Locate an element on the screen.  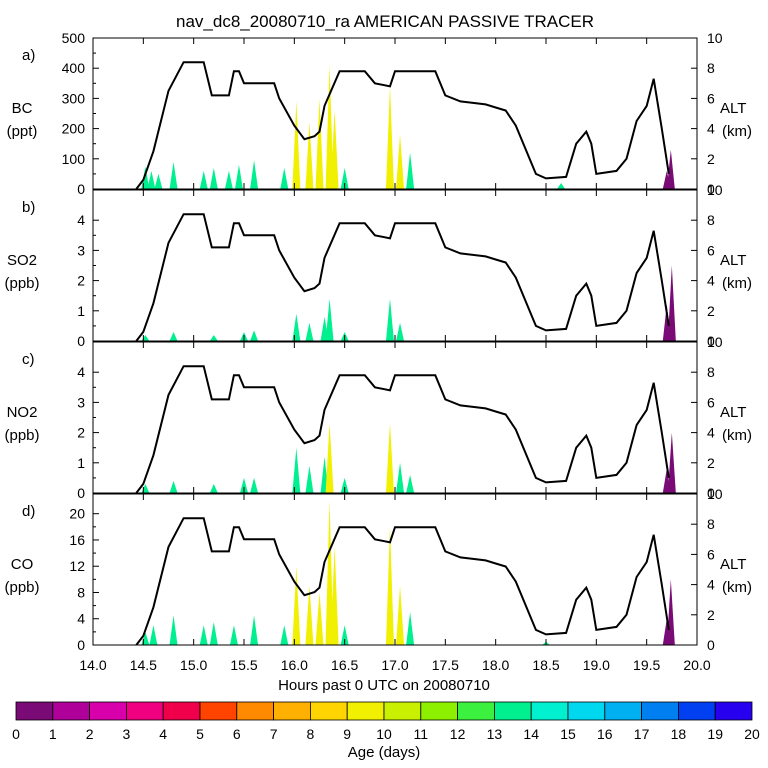
species-label: CO is located at coordinates (22, 564).